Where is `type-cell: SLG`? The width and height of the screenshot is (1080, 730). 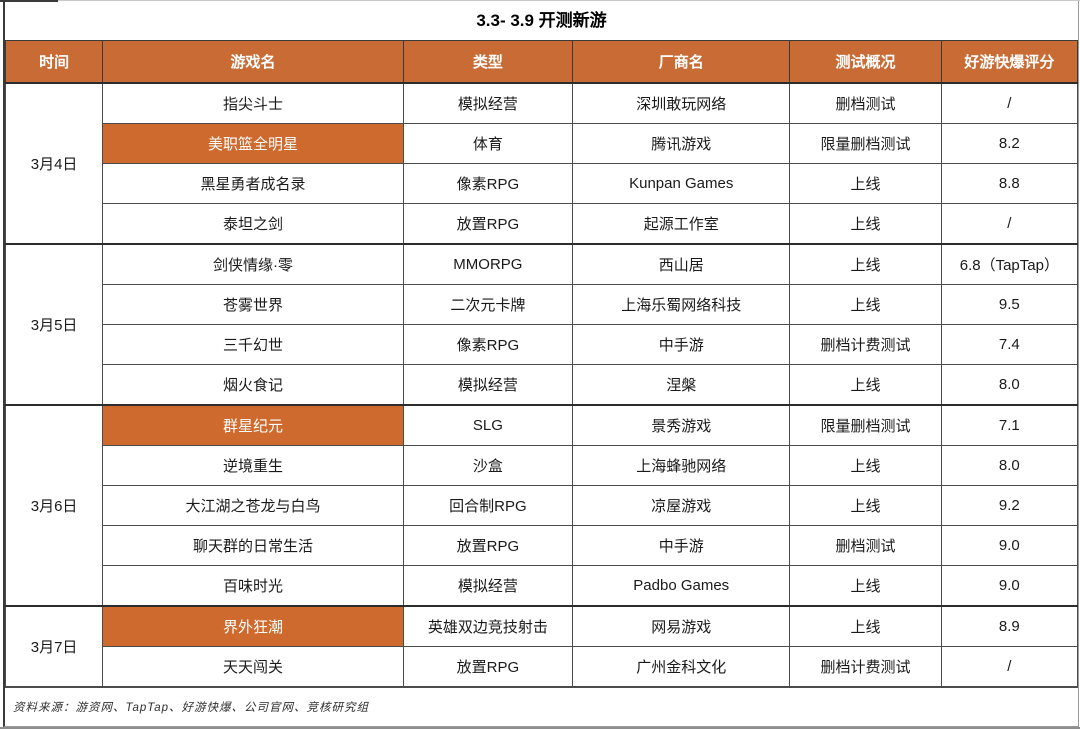
type-cell: SLG is located at coordinates (488, 425).